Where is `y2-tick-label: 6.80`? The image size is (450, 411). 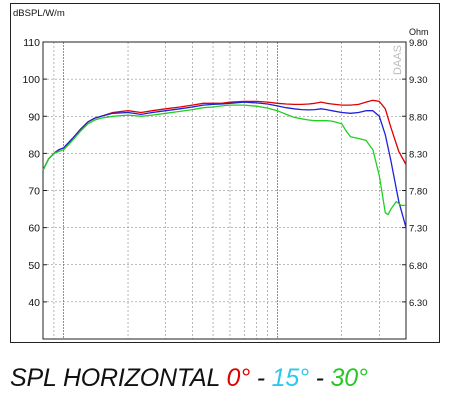
y2-tick-label: 6.80 is located at coordinates (418, 266).